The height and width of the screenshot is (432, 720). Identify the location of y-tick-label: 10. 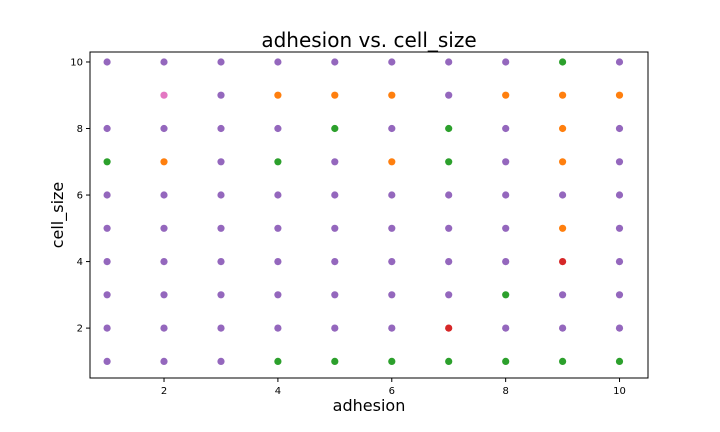
(76, 62).